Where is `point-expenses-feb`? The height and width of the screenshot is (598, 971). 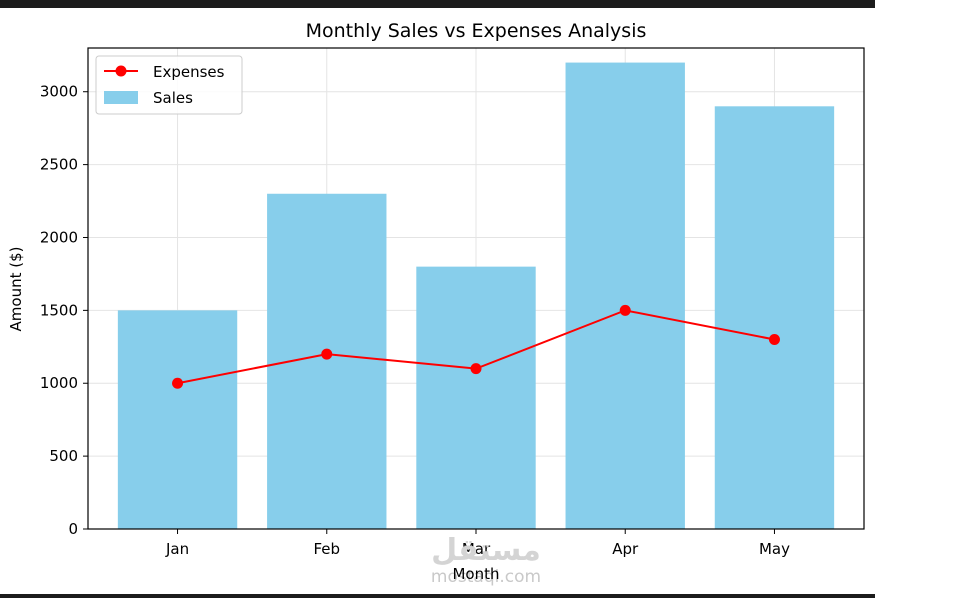 point-expenses-feb is located at coordinates (327, 354).